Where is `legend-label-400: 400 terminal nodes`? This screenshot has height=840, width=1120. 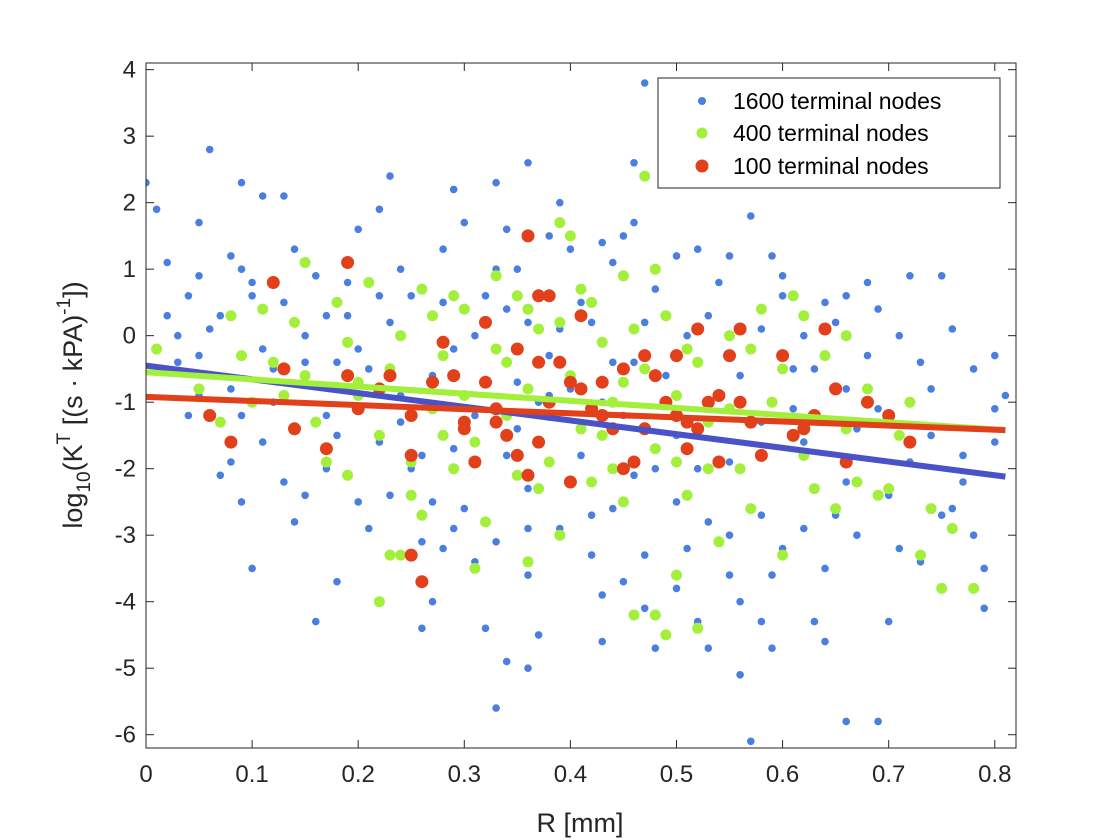
legend-label-400: 400 terminal nodes is located at coordinates (831, 133).